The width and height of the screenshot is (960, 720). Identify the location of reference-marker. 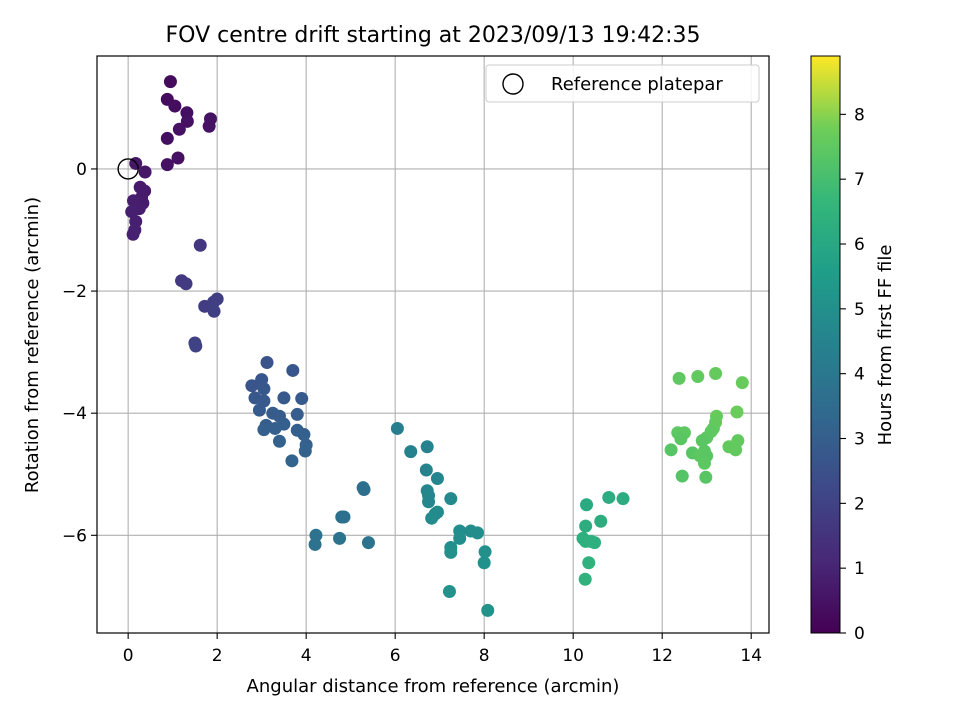
(128, 169).